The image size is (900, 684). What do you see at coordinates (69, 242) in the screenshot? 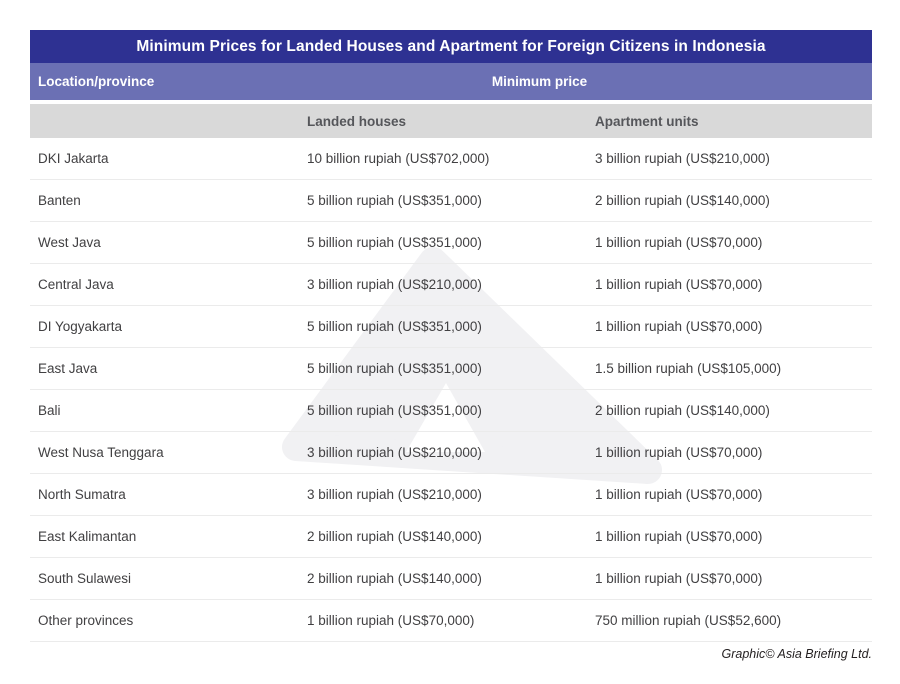
I see `cell-location: West Java` at bounding box center [69, 242].